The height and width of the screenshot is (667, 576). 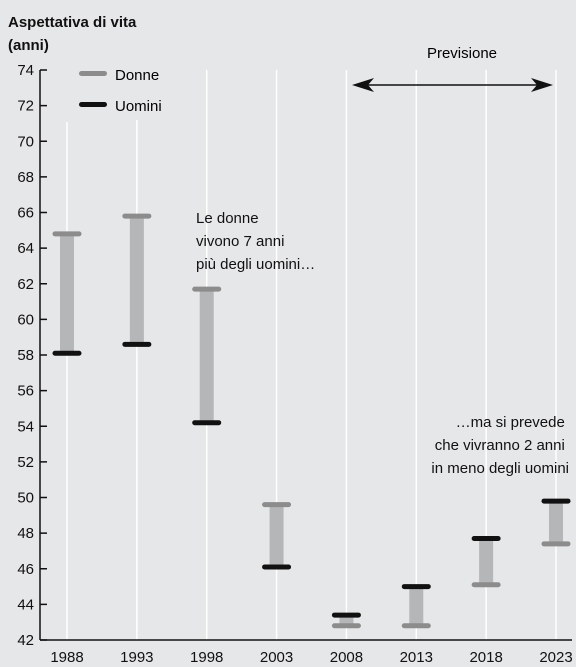 What do you see at coordinates (25, 426) in the screenshot?
I see `y-tick-label-54: 54` at bounding box center [25, 426].